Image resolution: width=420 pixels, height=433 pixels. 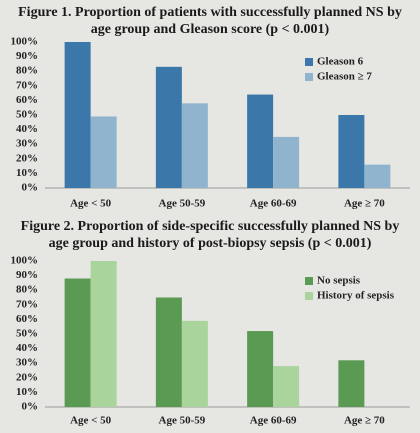 What do you see at coordinates (344, 77) in the screenshot?
I see `legend-label: Gleason ≥ 7` at bounding box center [344, 77].